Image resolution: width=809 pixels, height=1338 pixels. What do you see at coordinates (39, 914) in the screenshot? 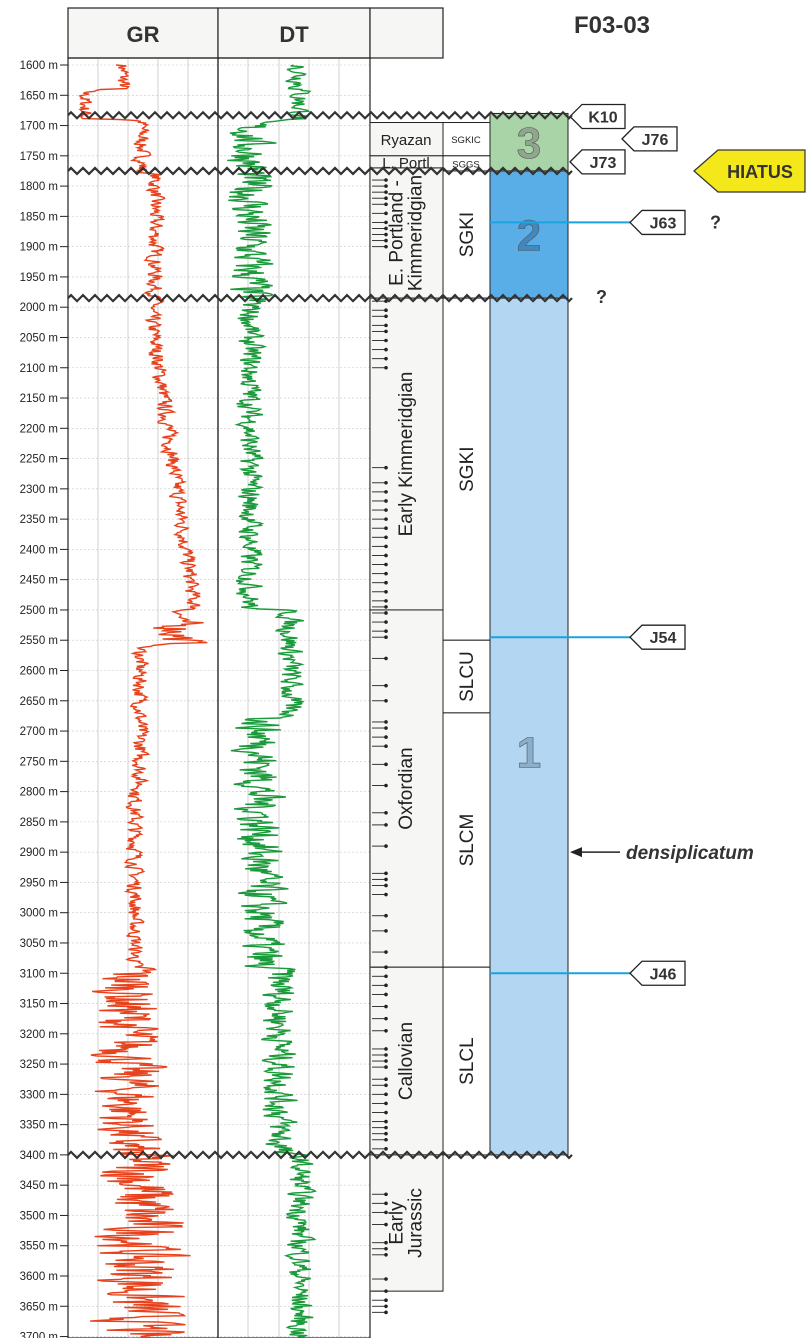
I see `depth-tick-label: 3000 m` at bounding box center [39, 914].